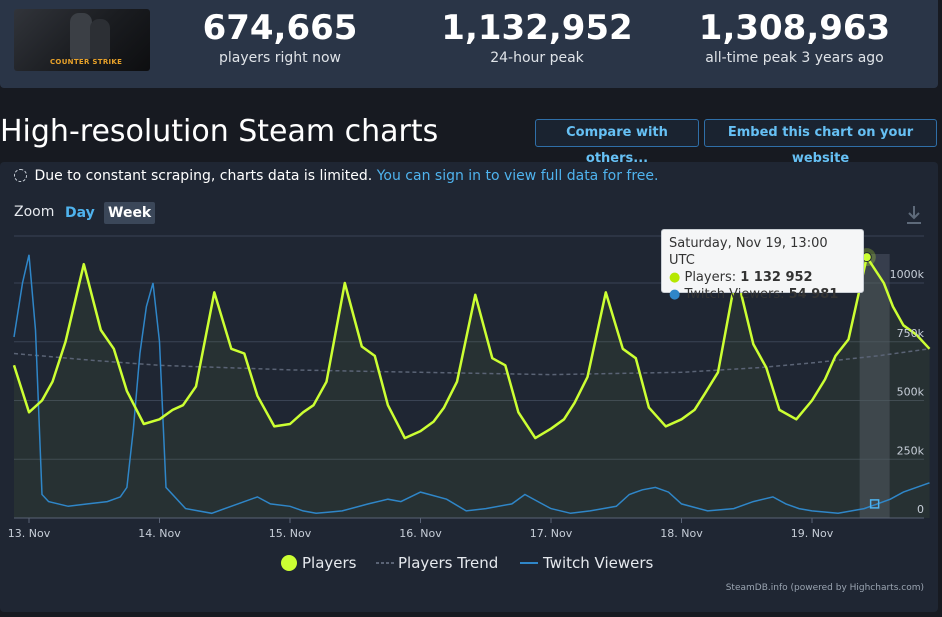 This screenshot has height=617, width=942. Describe the element at coordinates (734, 294) in the screenshot. I see `tooltip-twitch-label: Twitch Viewers:` at that location.